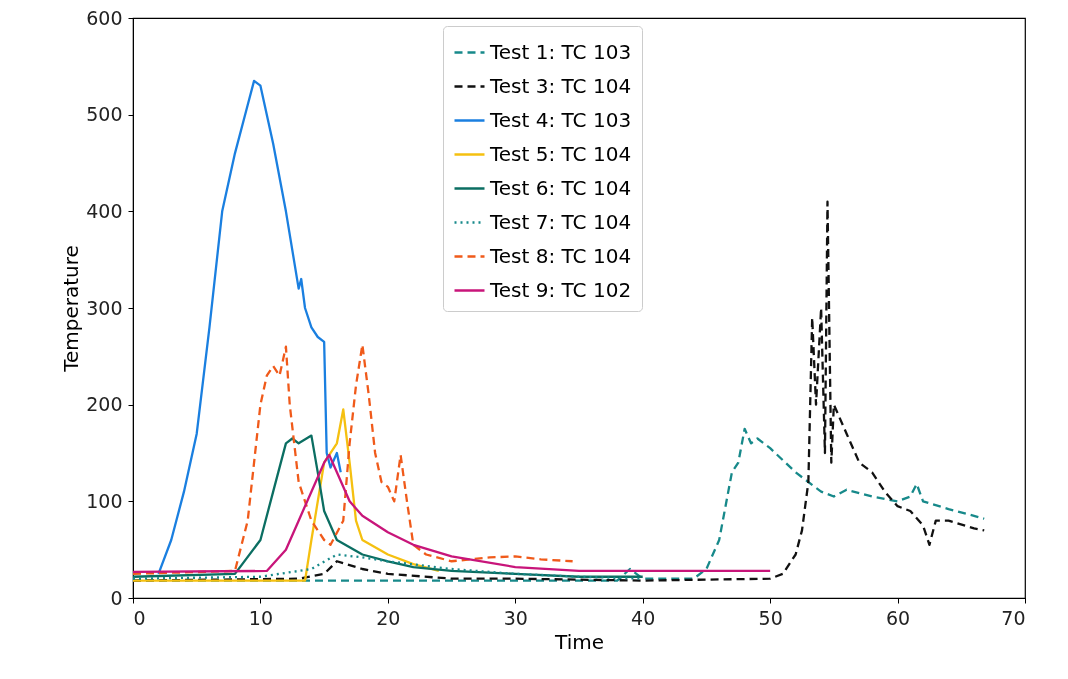  Describe the element at coordinates (770, 617) in the screenshot. I see `x-tick-label: 50` at that location.